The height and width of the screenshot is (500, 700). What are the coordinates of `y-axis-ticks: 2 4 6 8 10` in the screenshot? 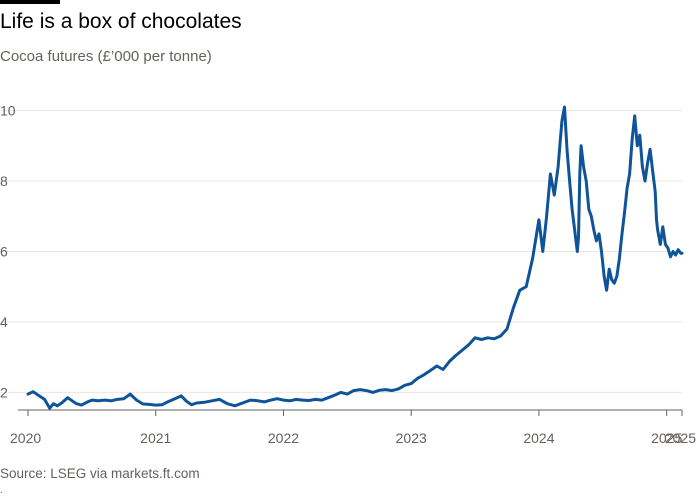 It's located at (8, 252).